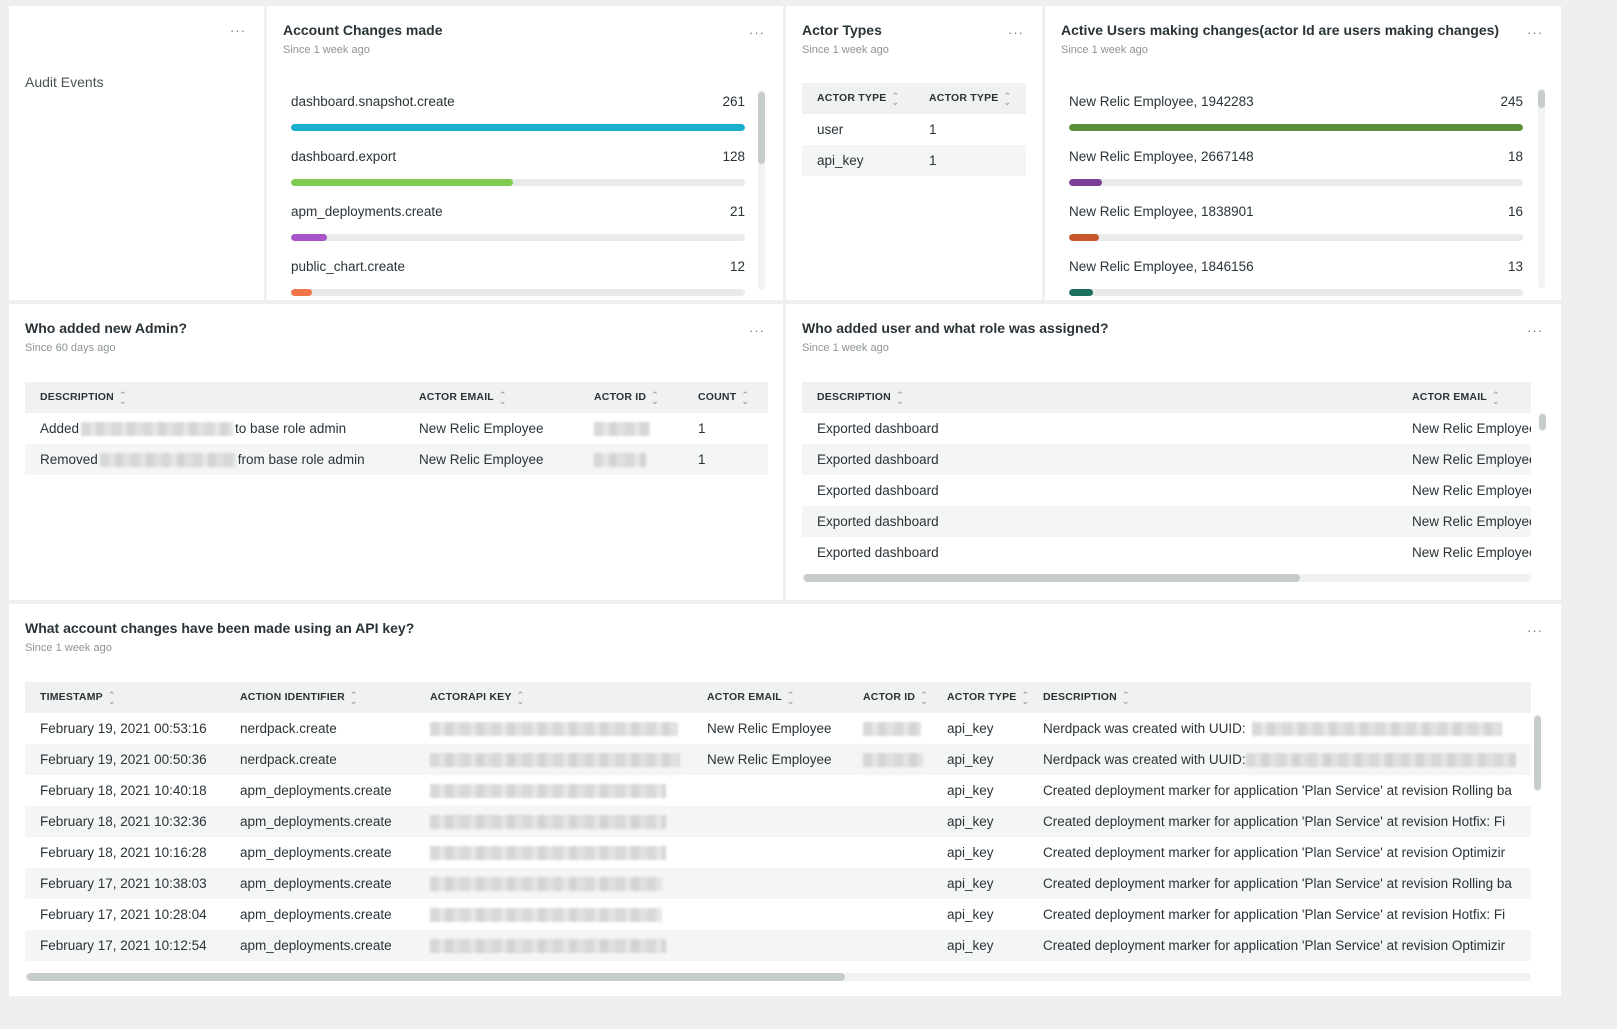 This screenshot has height=1029, width=1617. What do you see at coordinates (320, 697) in the screenshot?
I see `column-header: ACTION IDENTIFIER ⌃ ⌄` at bounding box center [320, 697].